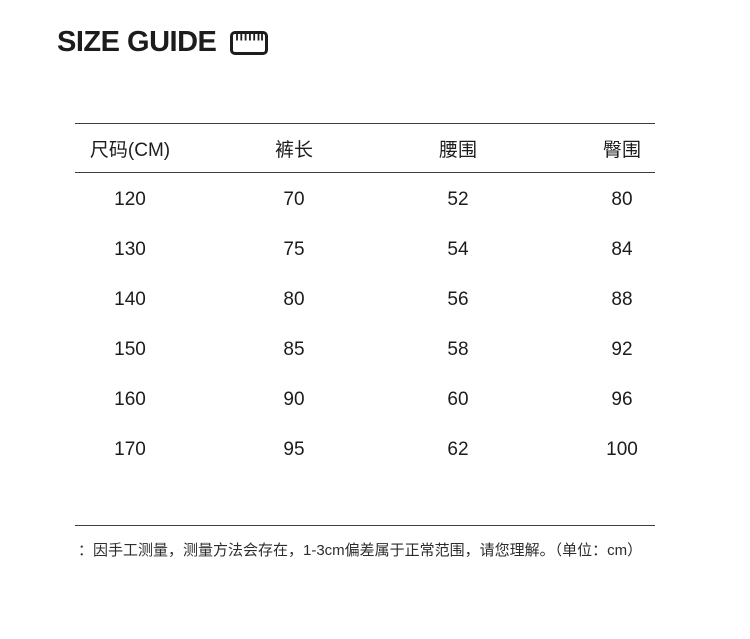  What do you see at coordinates (365, 200) in the screenshot?
I see `table-row: 120 70 52 80` at bounding box center [365, 200].